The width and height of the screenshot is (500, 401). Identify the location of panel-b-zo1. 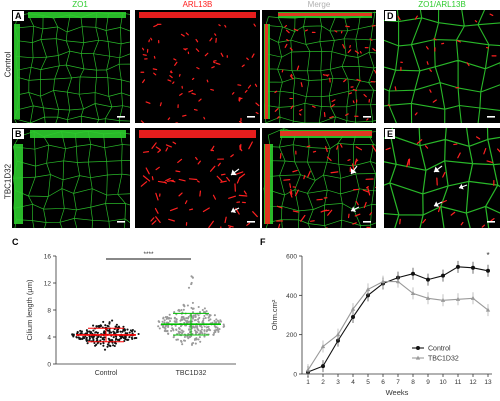
(71, 178).